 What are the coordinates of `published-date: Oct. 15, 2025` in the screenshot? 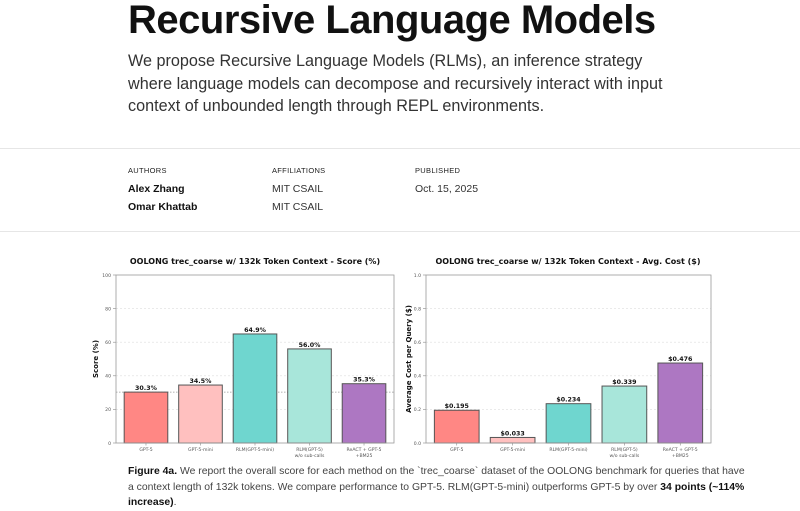 It's located at (447, 189).